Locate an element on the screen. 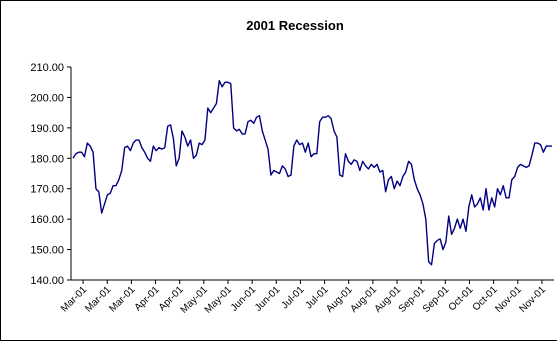 The height and width of the screenshot is (341, 557). y-tick-label: 150.00 is located at coordinates (47, 251).